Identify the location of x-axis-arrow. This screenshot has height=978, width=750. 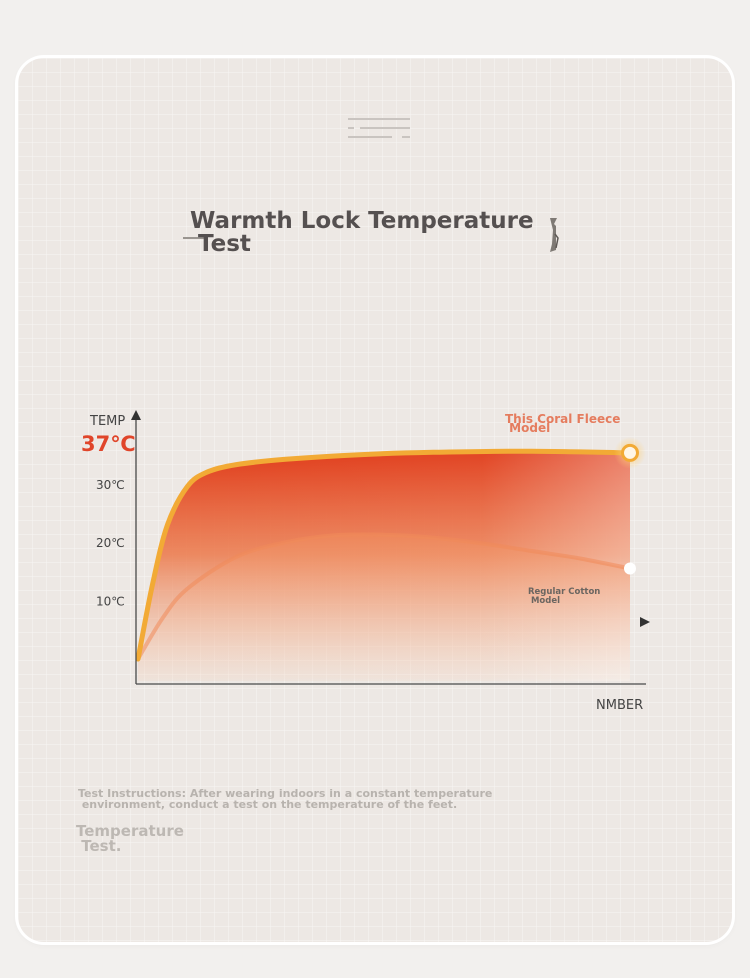
(645, 622).